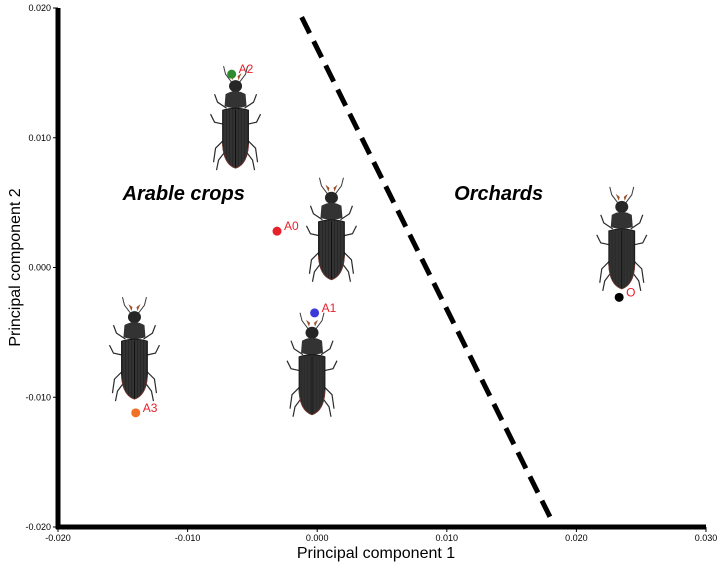 Image resolution: width=720 pixels, height=568 pixels. I want to click on y-tick-label: -0.020, so click(38, 527).